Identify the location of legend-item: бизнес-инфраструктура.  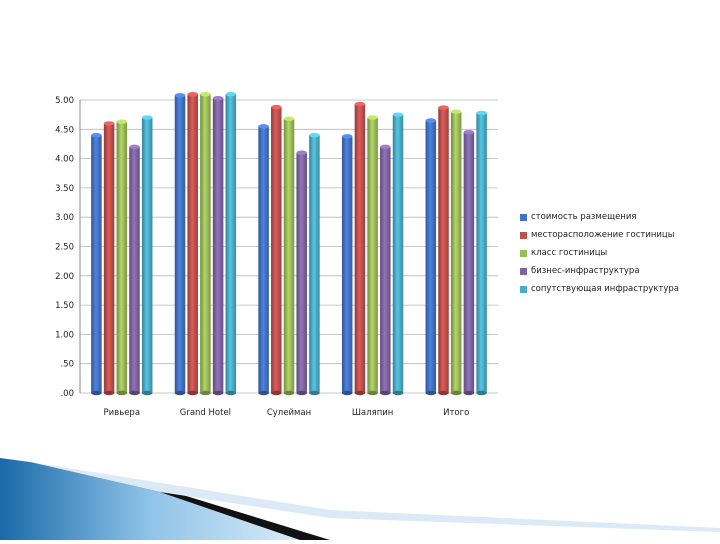
(617, 271).